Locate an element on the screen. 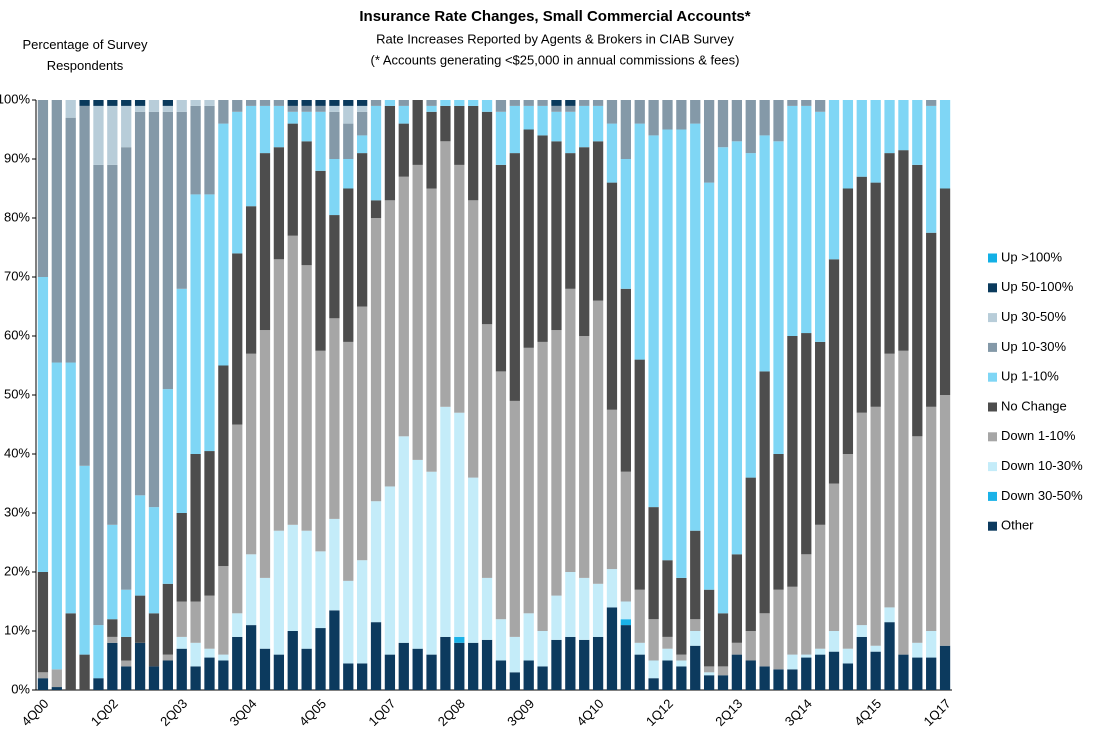 The image size is (1102, 748). y-tick-label: 20% is located at coordinates (17, 570).